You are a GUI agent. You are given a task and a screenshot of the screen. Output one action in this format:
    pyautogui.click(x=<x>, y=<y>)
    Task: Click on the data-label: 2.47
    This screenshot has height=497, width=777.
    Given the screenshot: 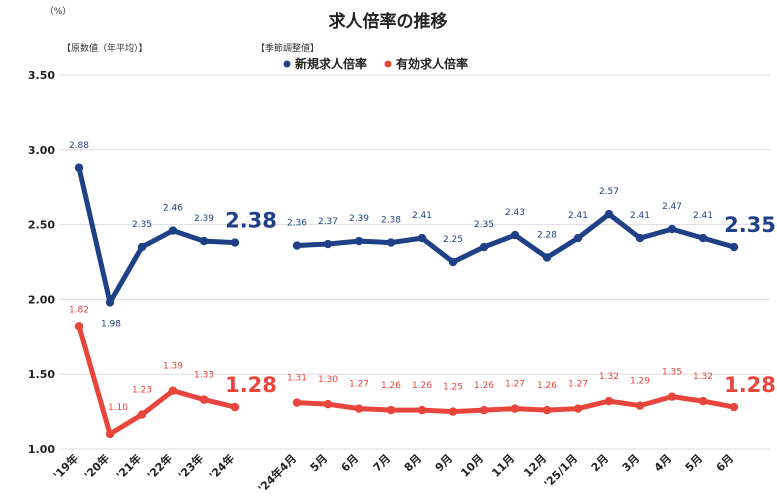 What is the action you would take?
    pyautogui.click(x=672, y=207)
    